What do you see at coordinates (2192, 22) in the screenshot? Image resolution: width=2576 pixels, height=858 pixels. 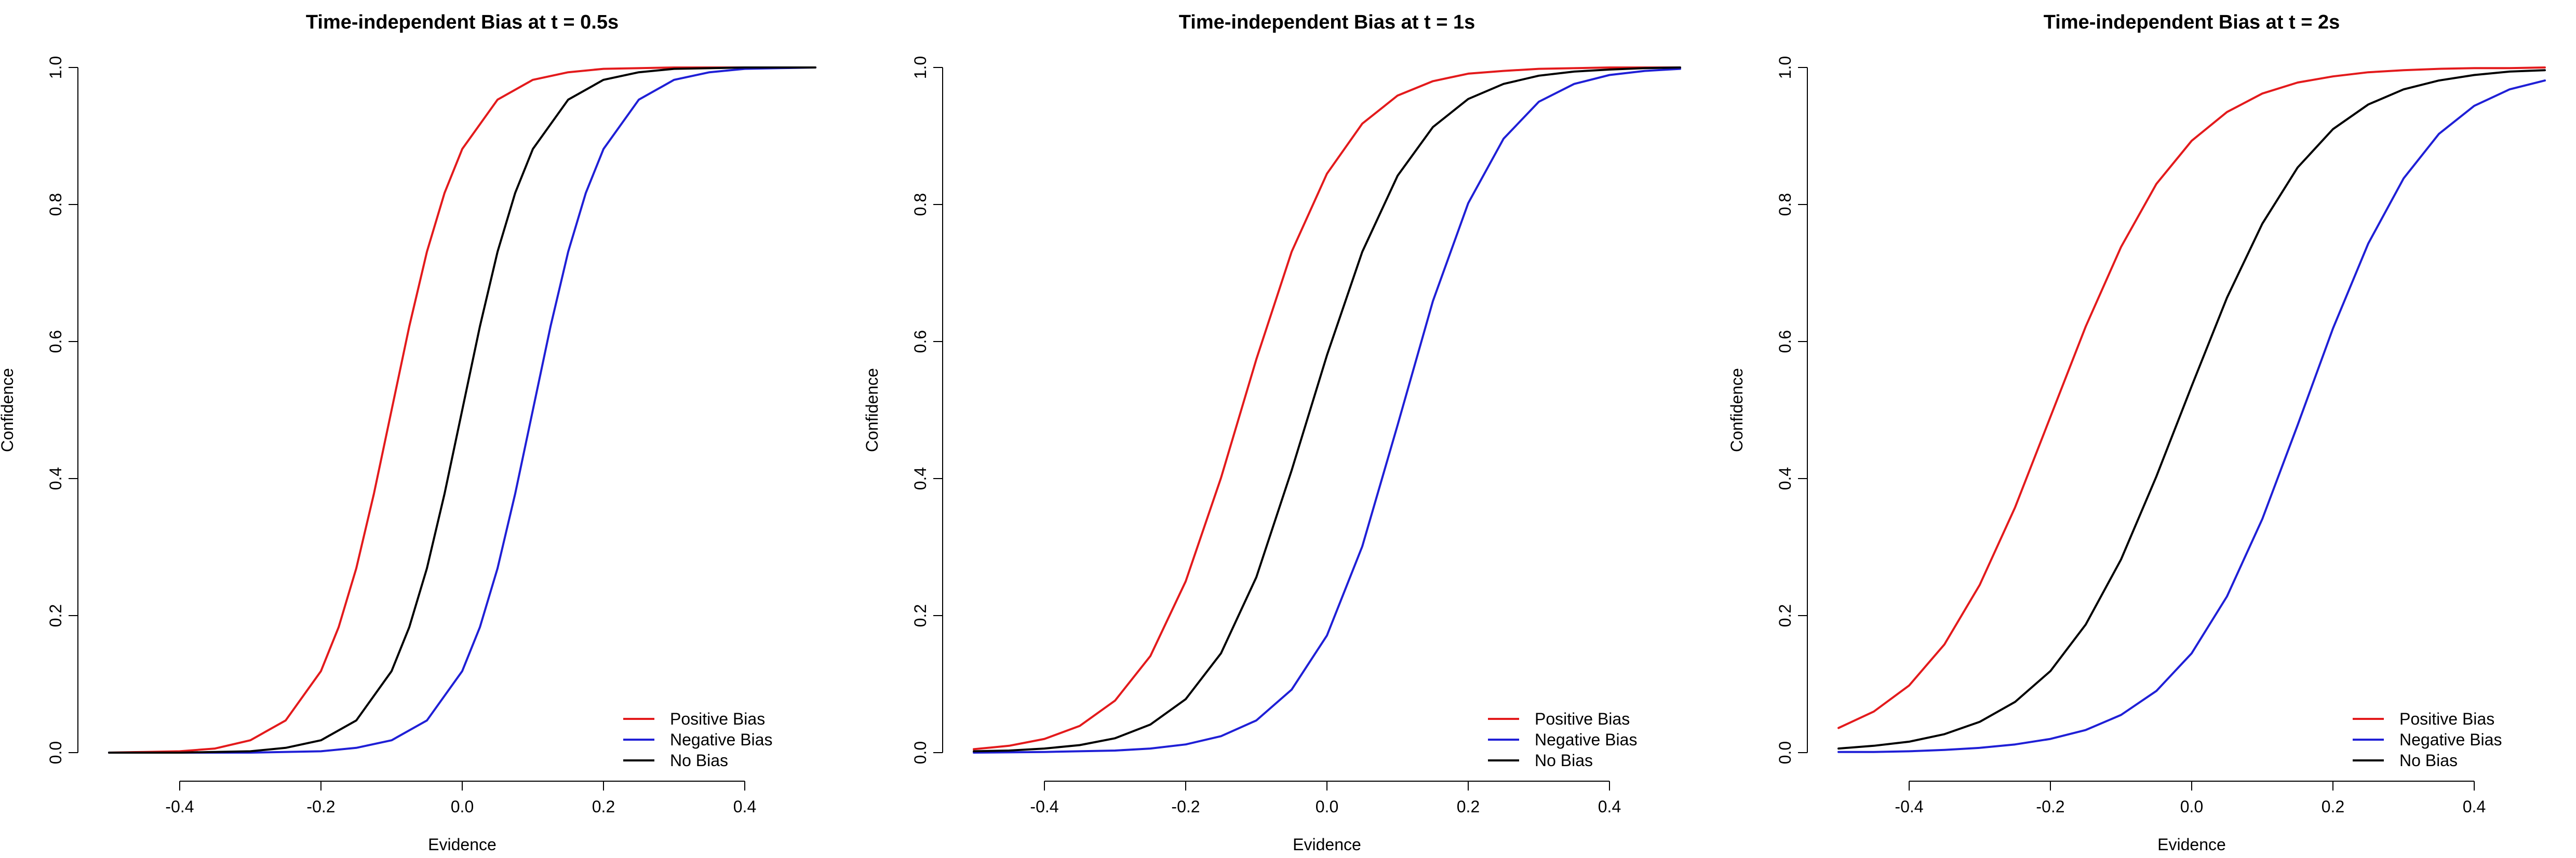 I see `chart-title: Time-independent Bias at t = 2s` at bounding box center [2192, 22].